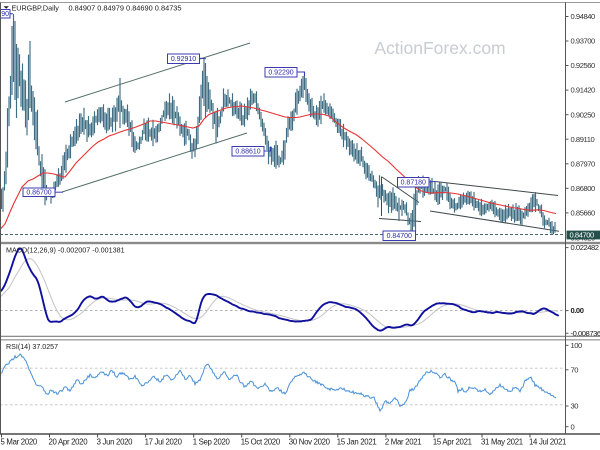 This screenshot has width=600, height=450. I want to click on svg-text: EURGBP,Daily, so click(36, 7).